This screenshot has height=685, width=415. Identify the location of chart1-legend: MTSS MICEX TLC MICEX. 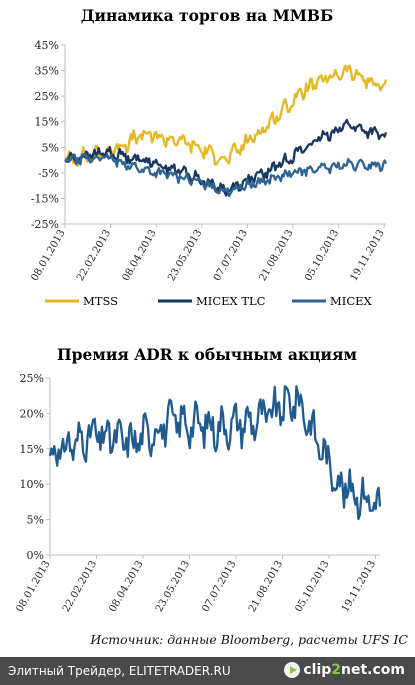
(209, 301).